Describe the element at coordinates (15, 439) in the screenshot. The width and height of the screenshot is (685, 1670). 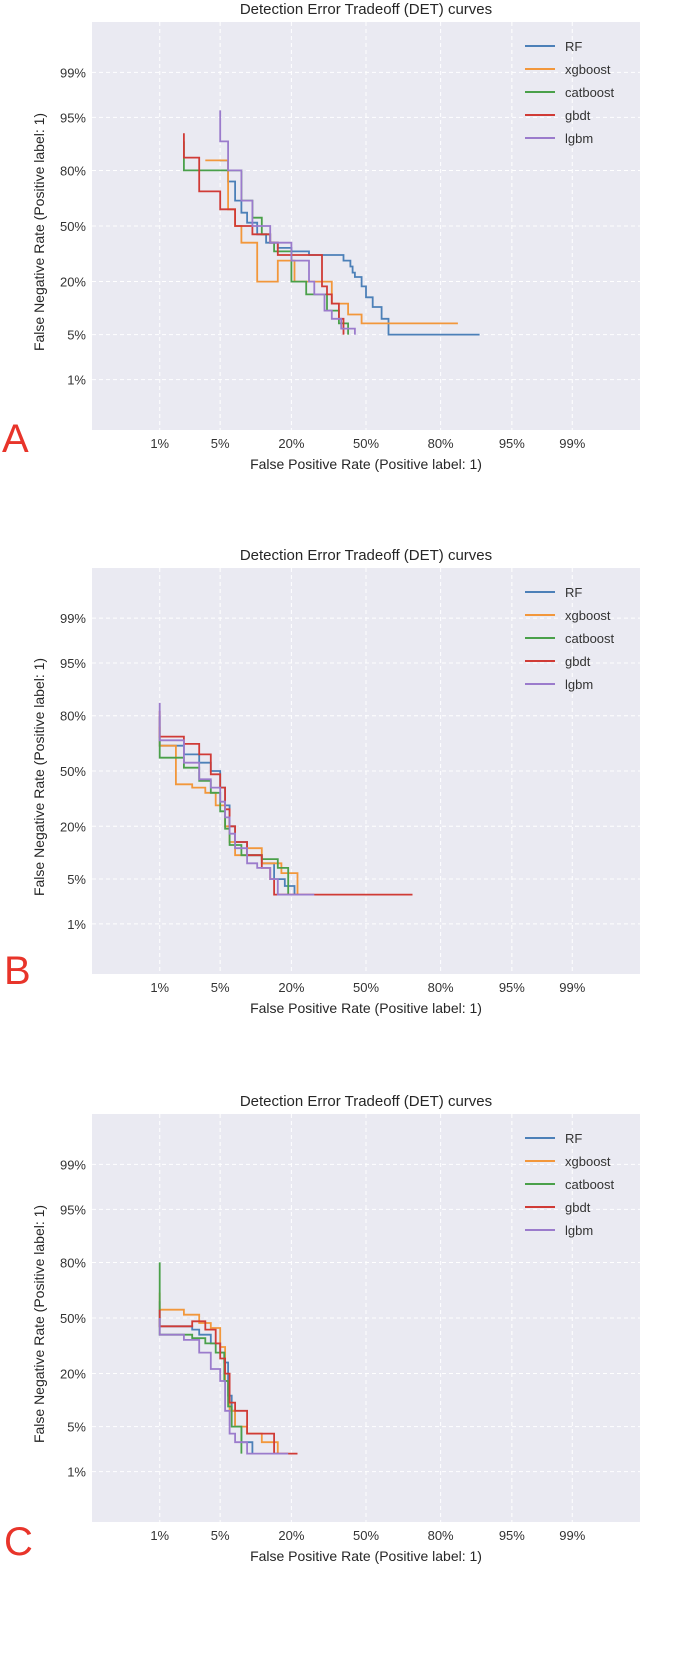
I see `panel-label: A` at that location.